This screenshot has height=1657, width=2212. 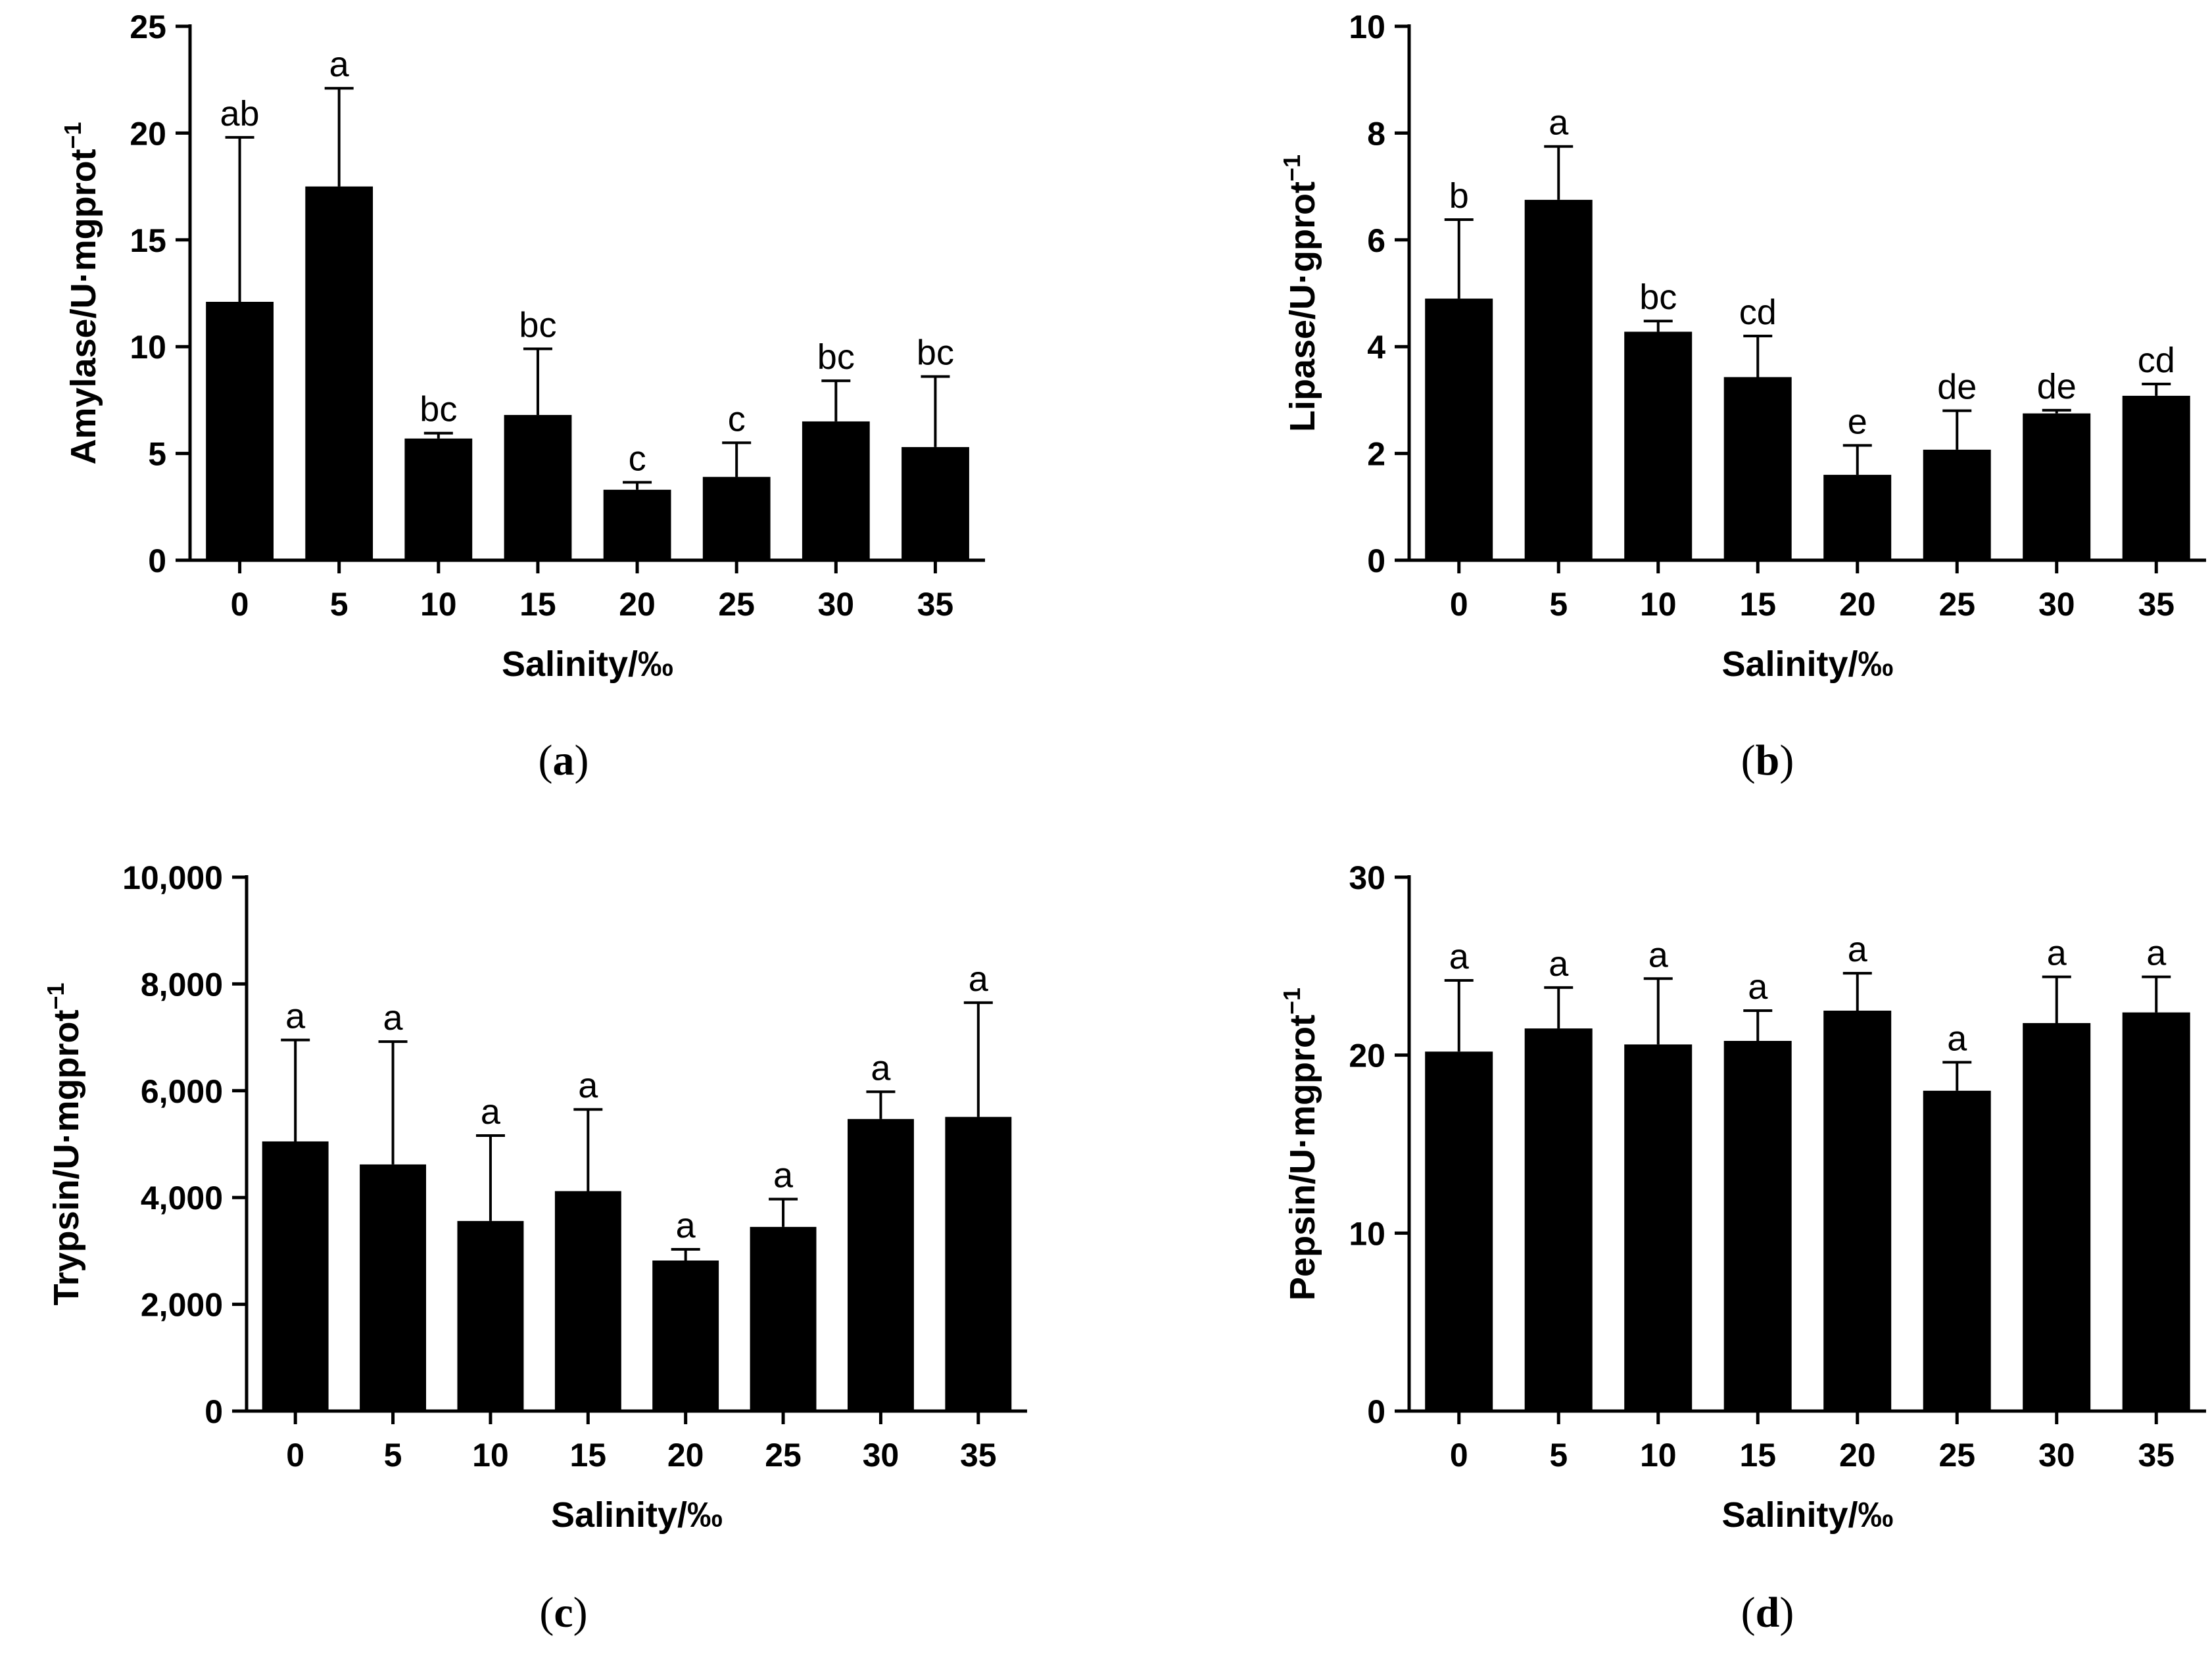 I want to click on panel-label-c: (c), so click(x=563, y=1613).